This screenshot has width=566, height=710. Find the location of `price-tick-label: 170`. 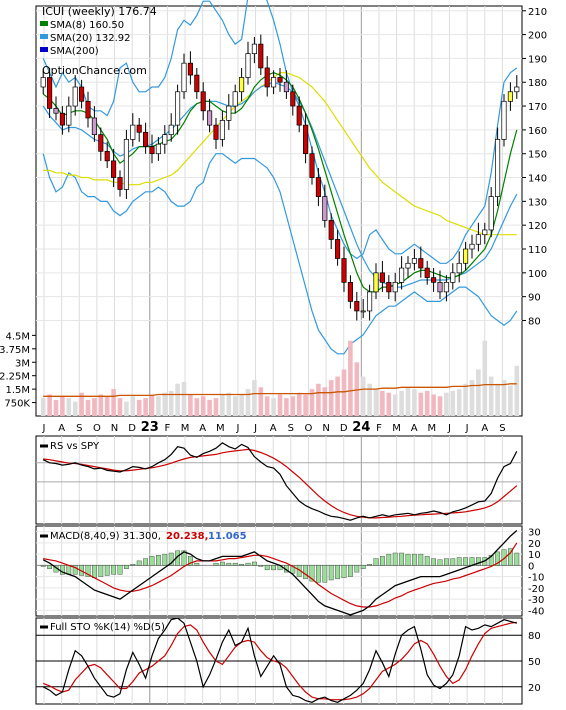

price-tick-label: 170 is located at coordinates (537, 107).